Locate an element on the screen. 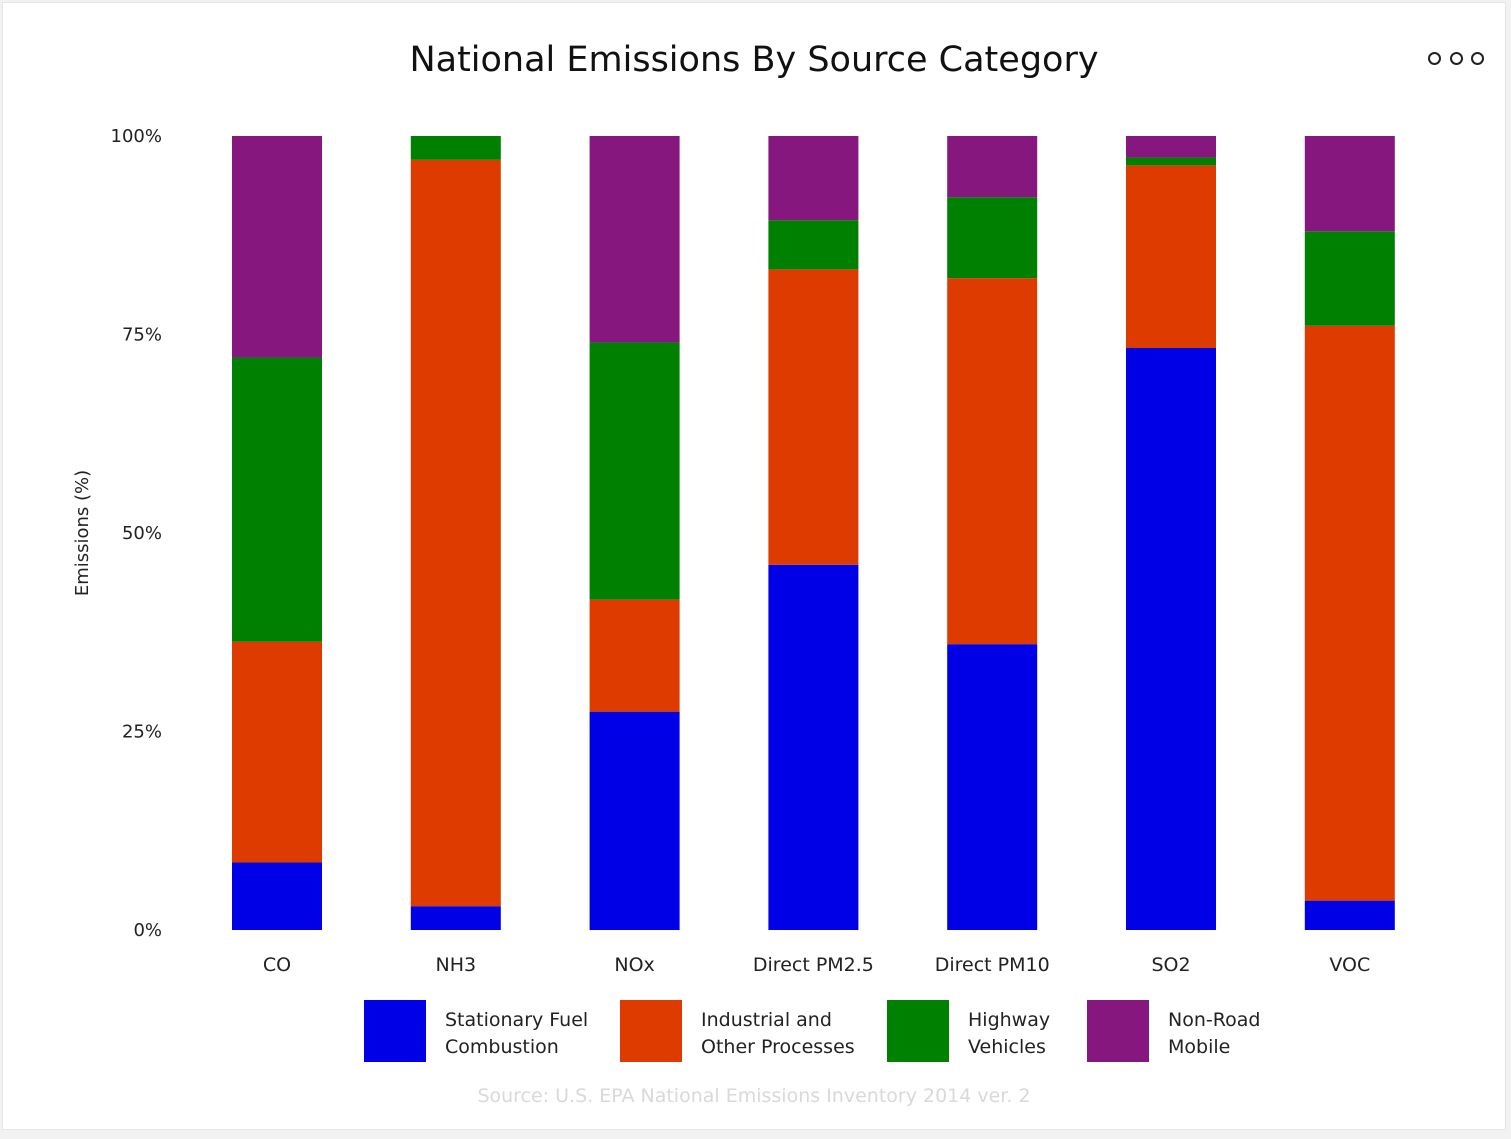 The width and height of the screenshot is (1511, 1139). x-tick-label: NOx is located at coordinates (634, 965).